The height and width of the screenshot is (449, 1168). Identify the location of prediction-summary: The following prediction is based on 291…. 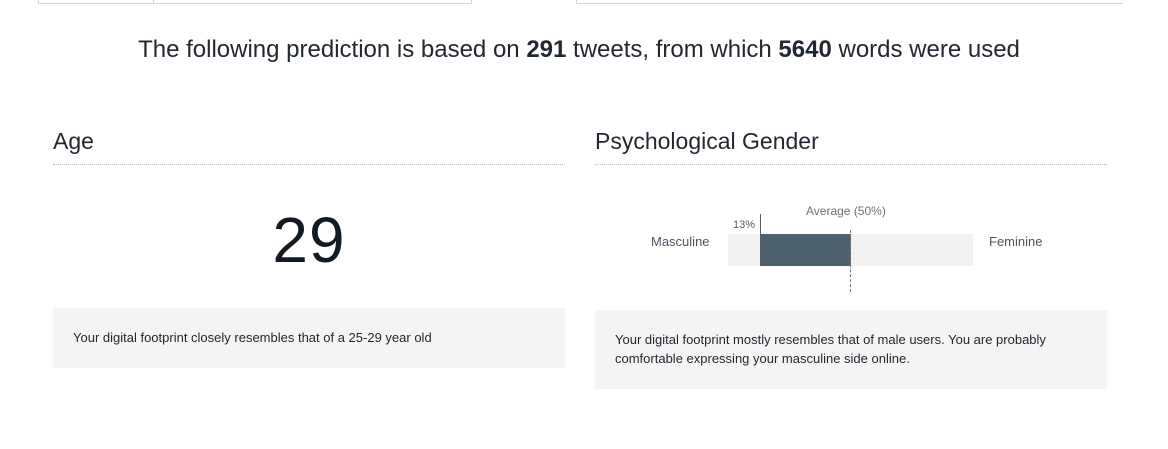
(579, 50).